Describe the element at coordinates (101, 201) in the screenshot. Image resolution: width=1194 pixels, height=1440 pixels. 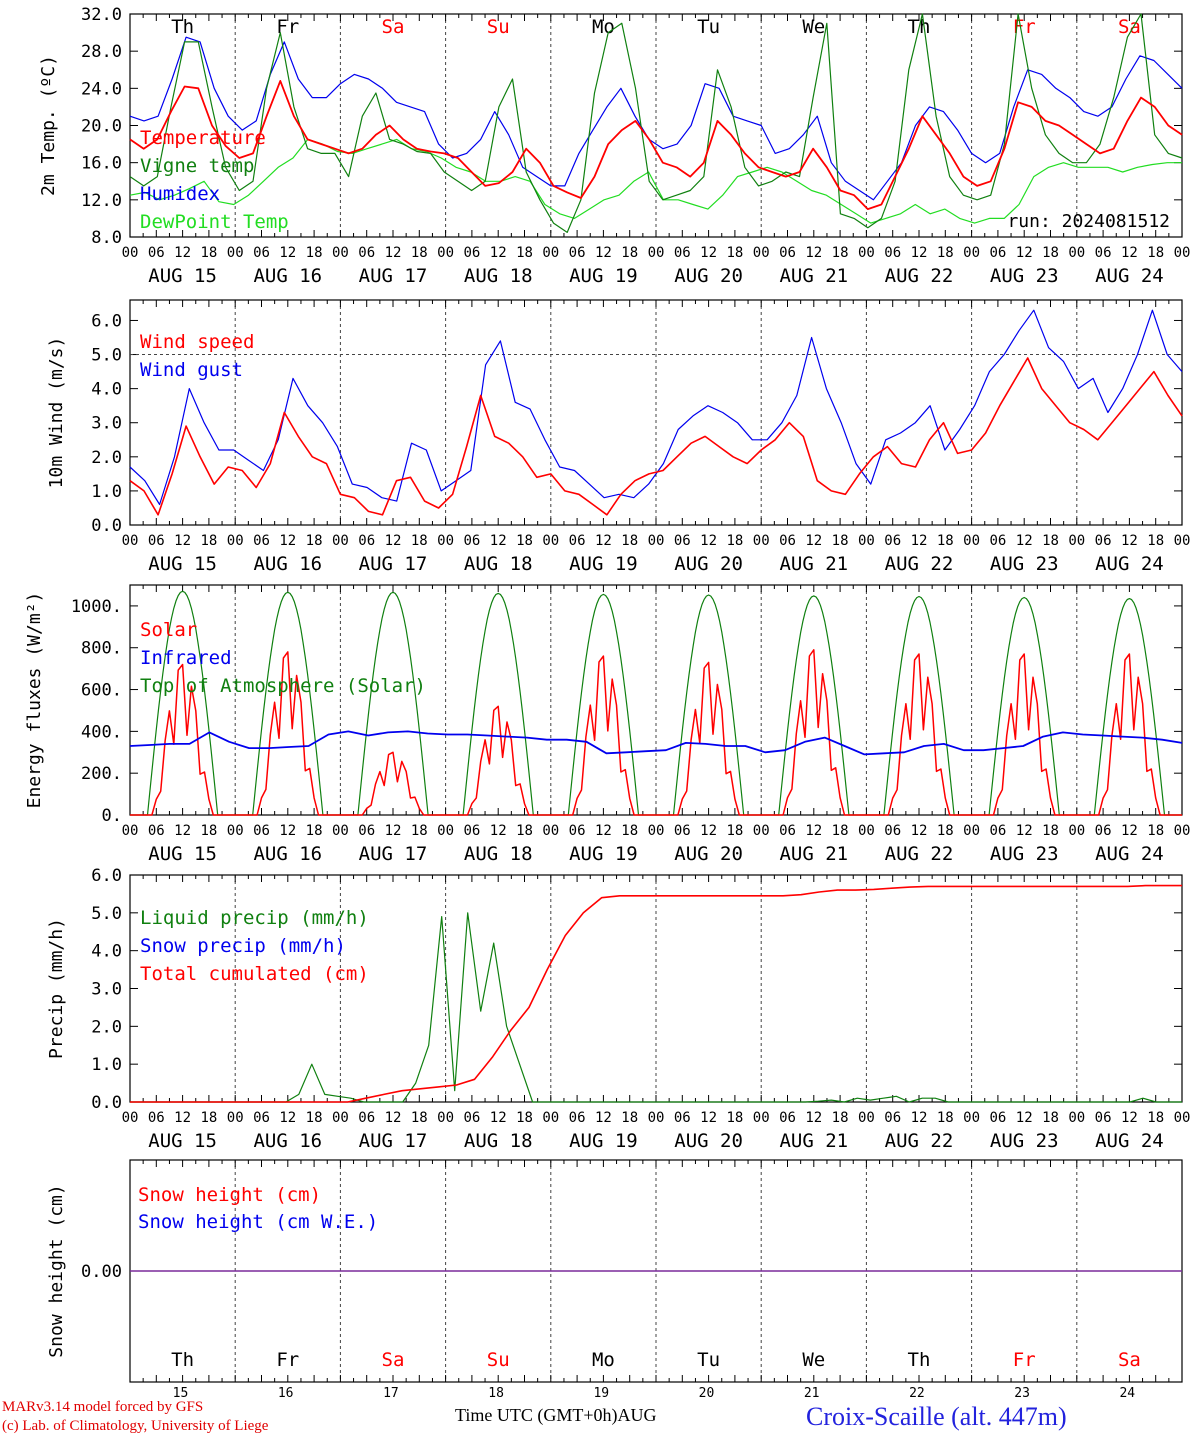
I see `y-tick-label: 12.0` at that location.